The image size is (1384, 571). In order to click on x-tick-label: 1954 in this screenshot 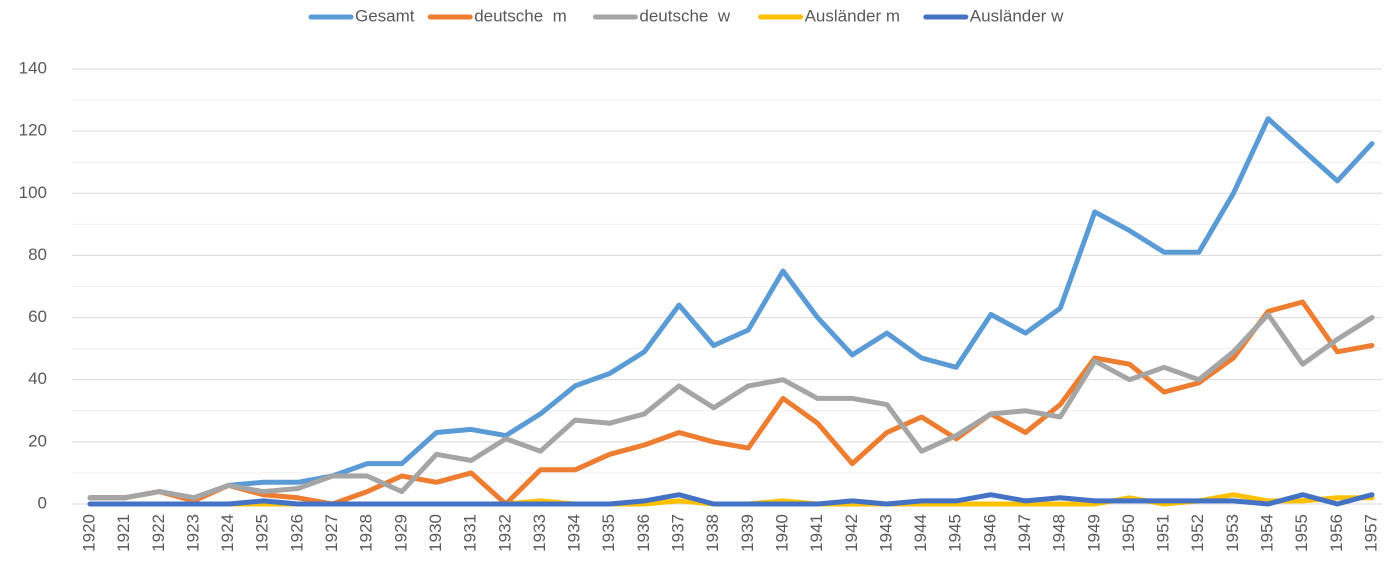, I will do `click(1267, 533)`.